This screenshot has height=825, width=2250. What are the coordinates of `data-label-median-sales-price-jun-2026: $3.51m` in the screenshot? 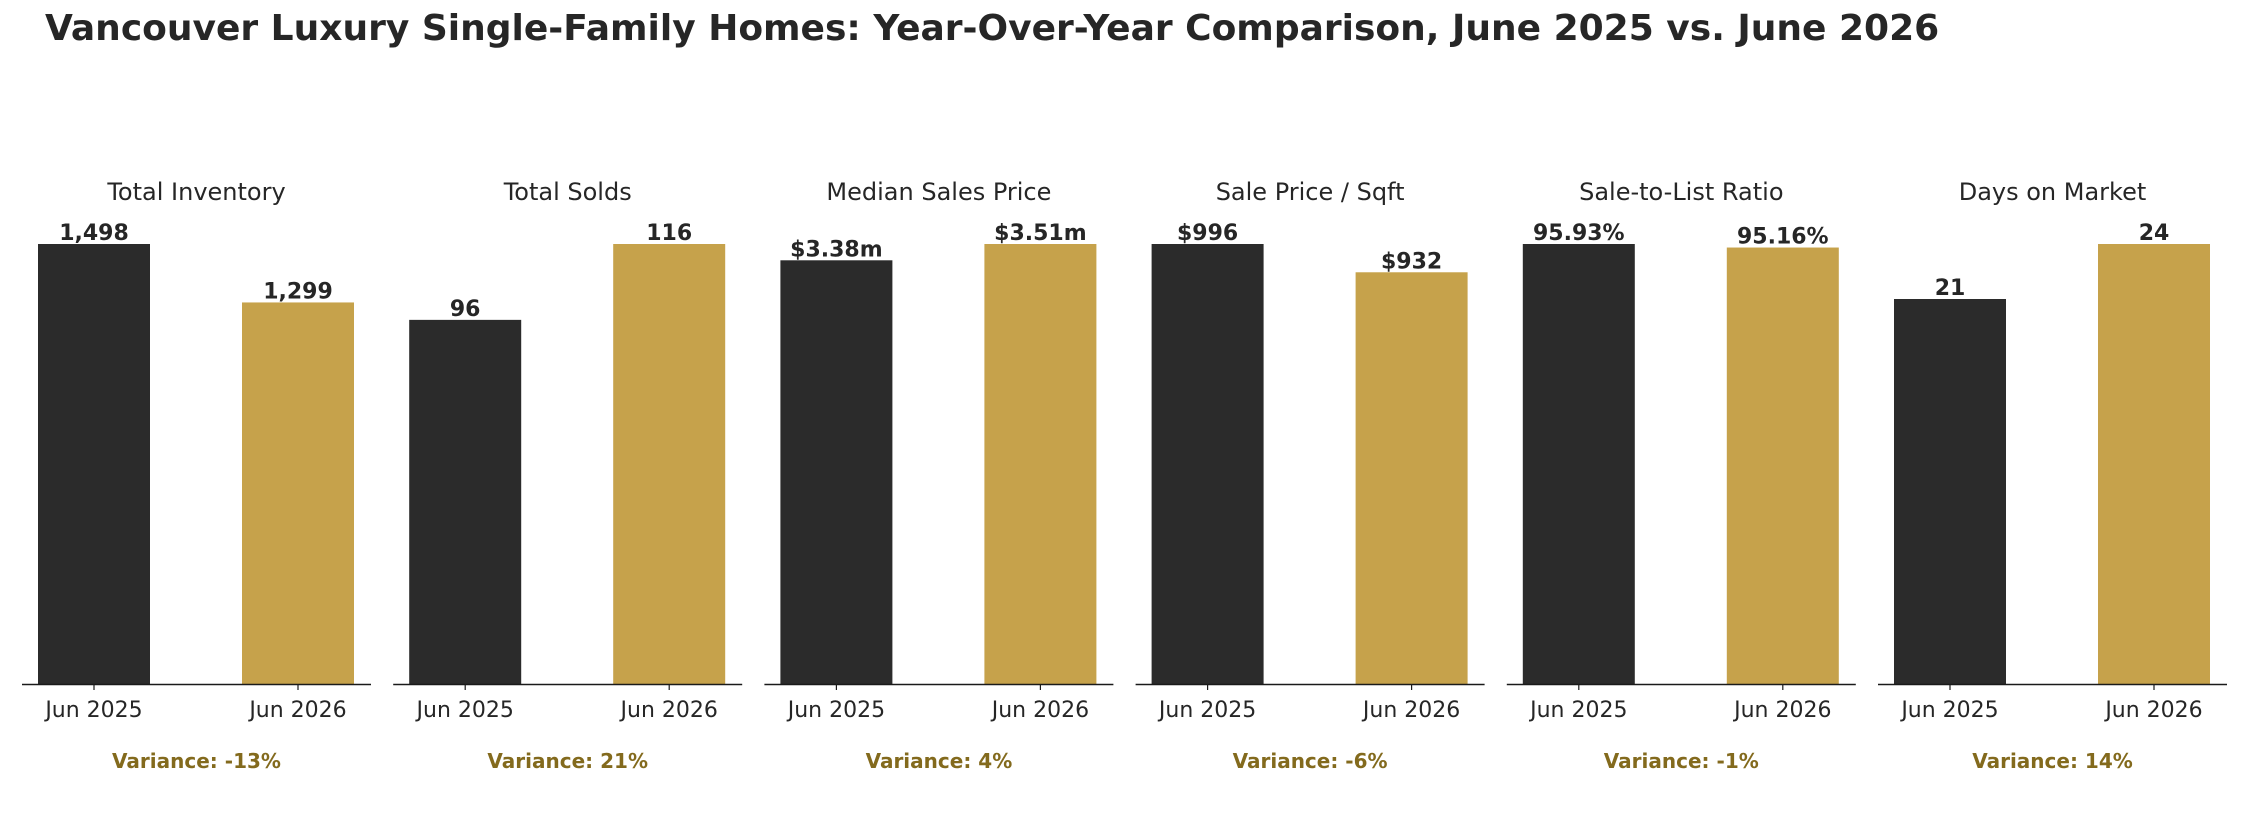 It's located at (1040, 233).